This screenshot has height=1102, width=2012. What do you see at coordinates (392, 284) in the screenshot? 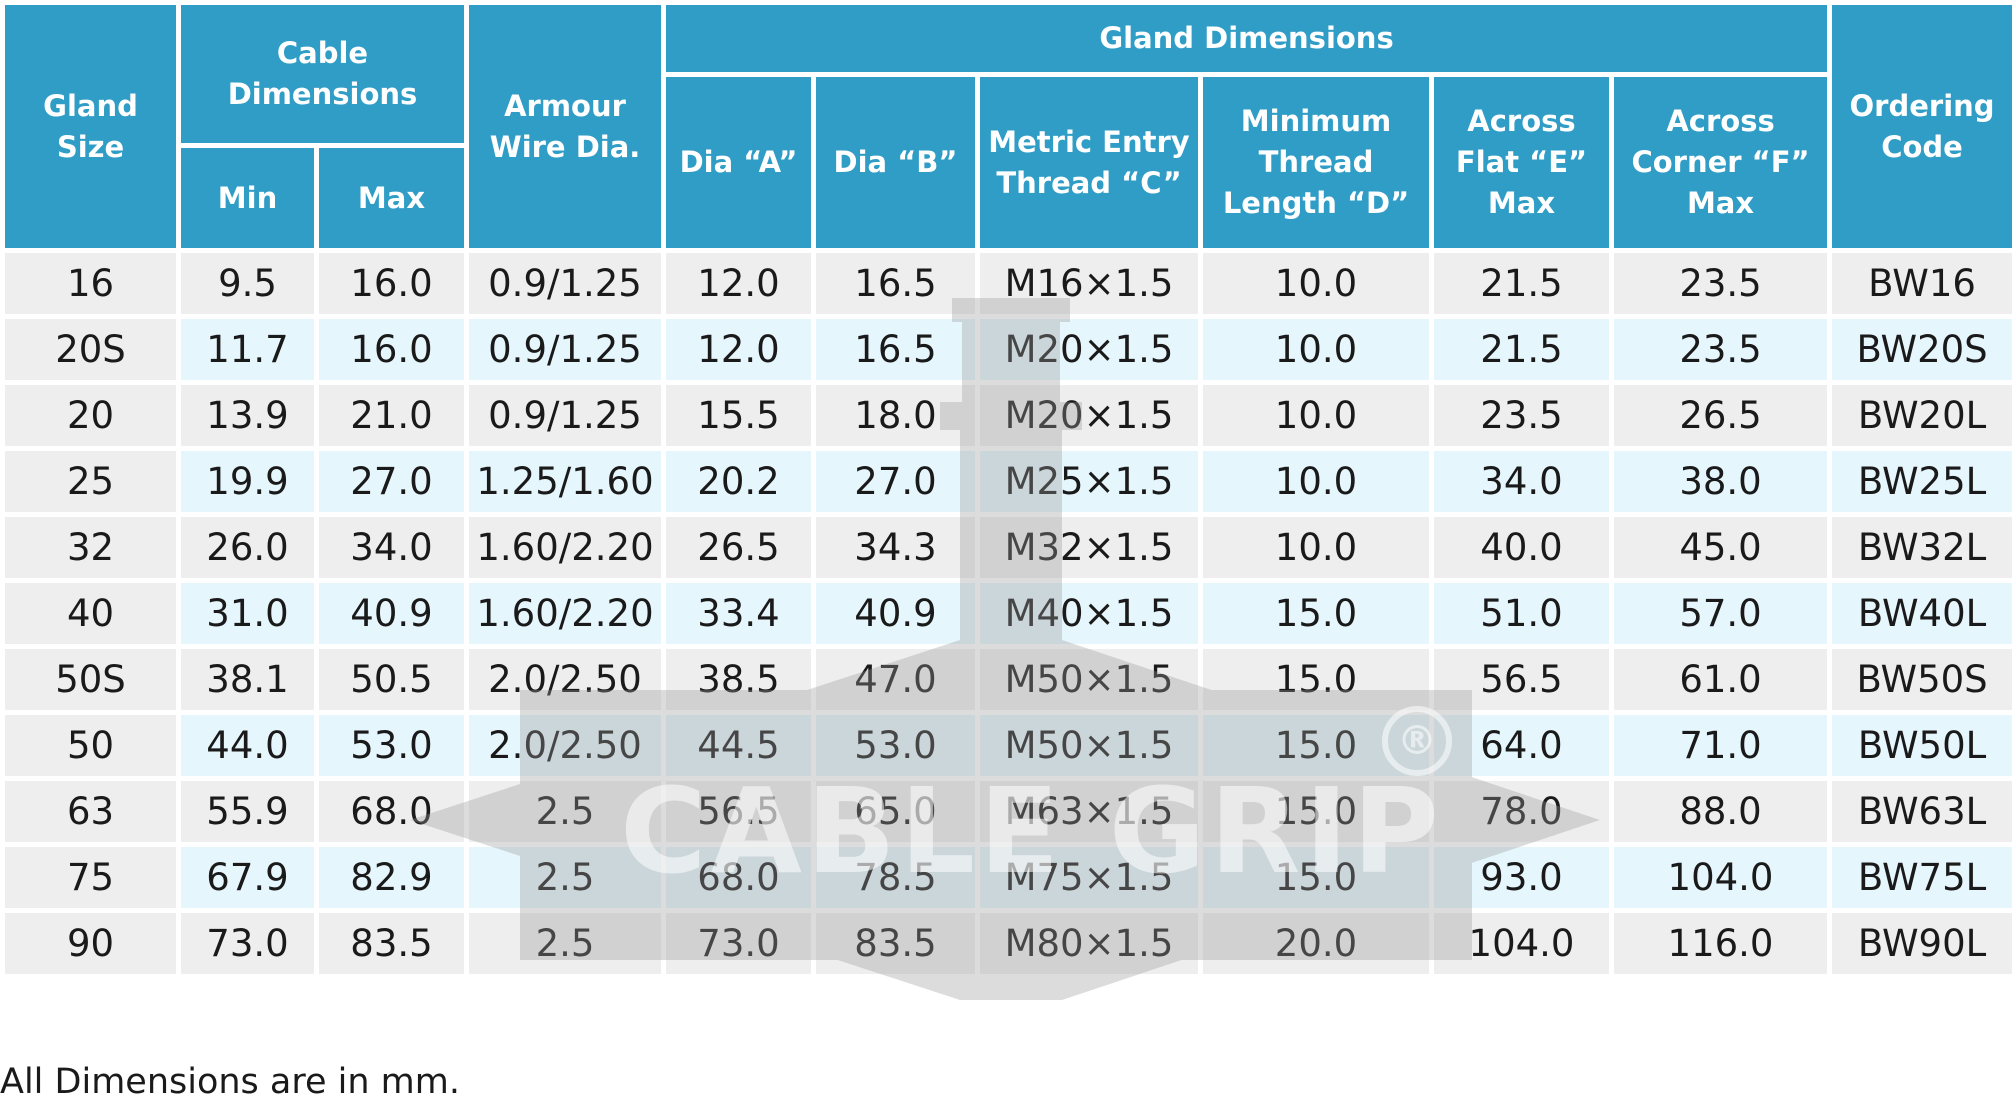
I see `cell-cable-max: 16.0` at bounding box center [392, 284].